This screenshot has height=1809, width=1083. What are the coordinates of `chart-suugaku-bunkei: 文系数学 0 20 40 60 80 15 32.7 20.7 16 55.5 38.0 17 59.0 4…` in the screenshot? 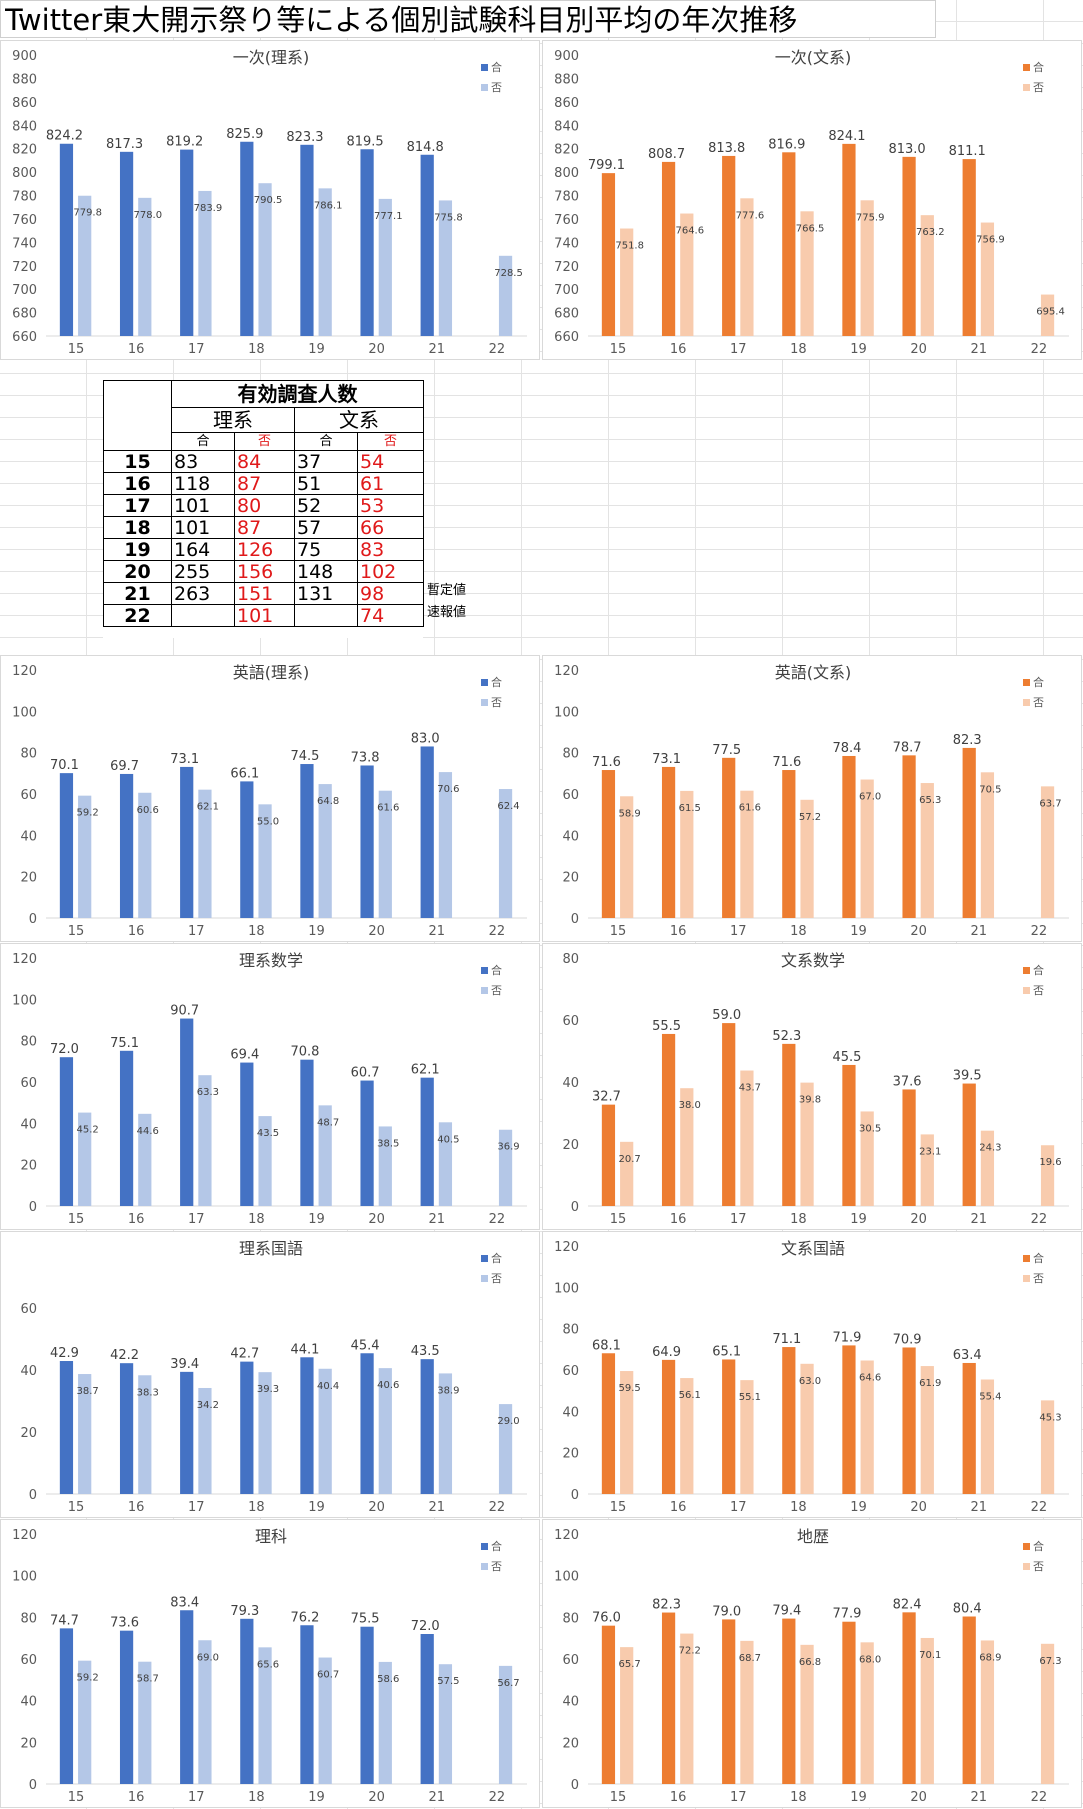 It's located at (812, 1086).